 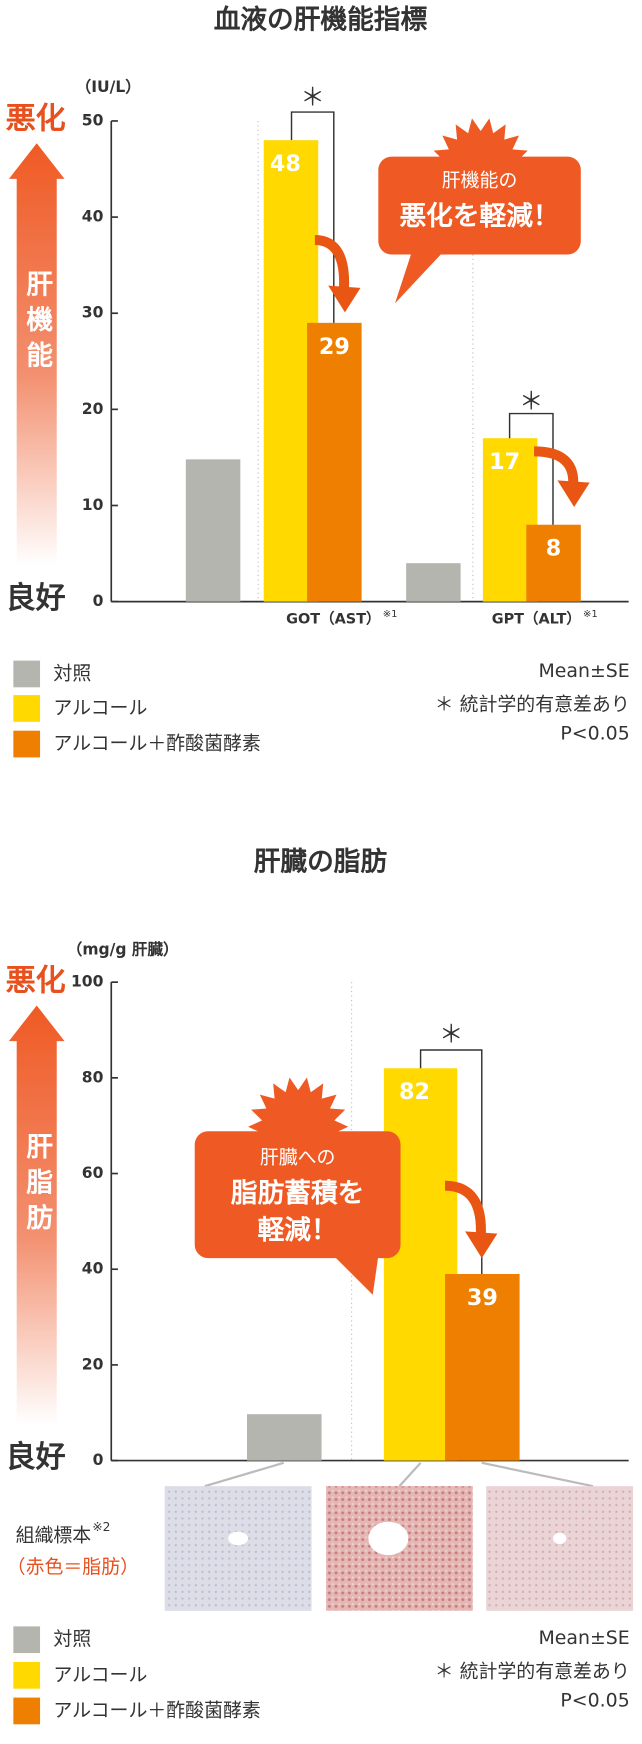 What do you see at coordinates (93, 1173) in the screenshot?
I see `y-tick-label: 60` at bounding box center [93, 1173].